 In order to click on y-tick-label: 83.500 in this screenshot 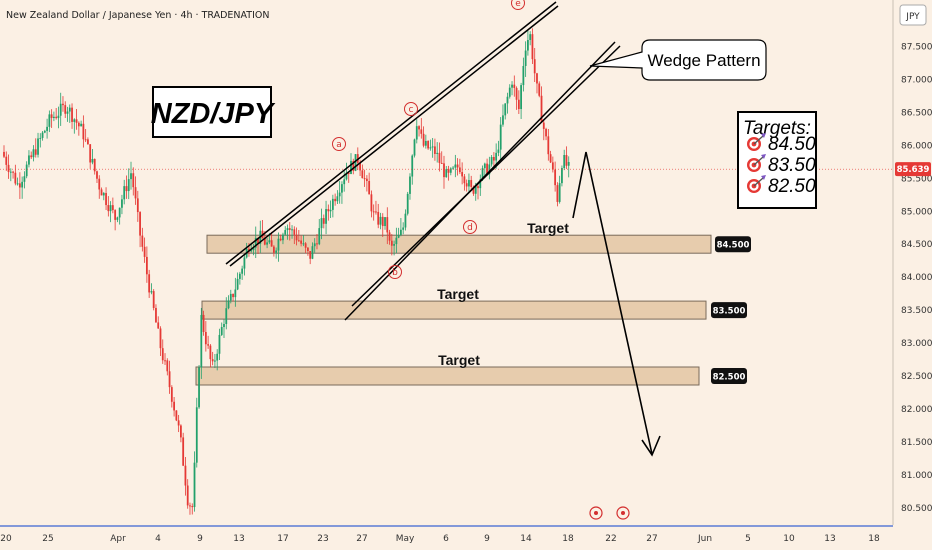, I will do `click(916, 311)`.